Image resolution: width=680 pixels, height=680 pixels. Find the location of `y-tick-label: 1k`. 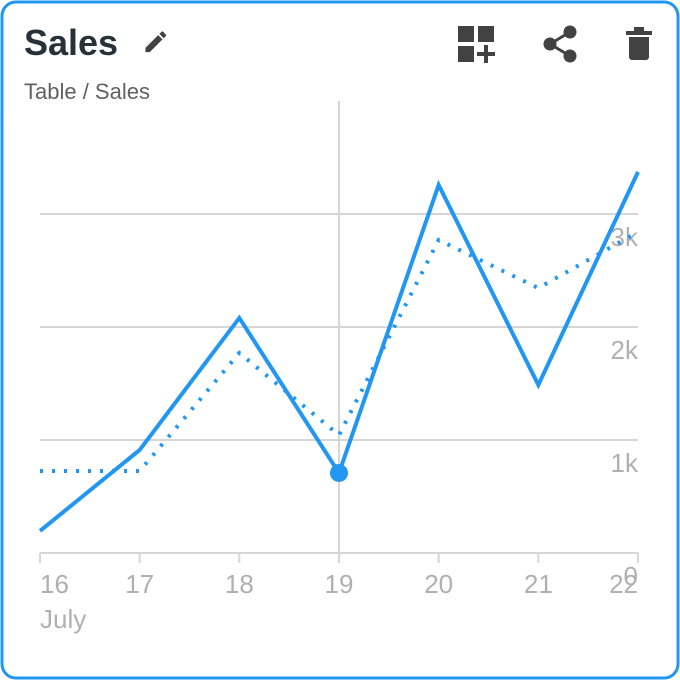

y-tick-label: 1k is located at coordinates (625, 463).